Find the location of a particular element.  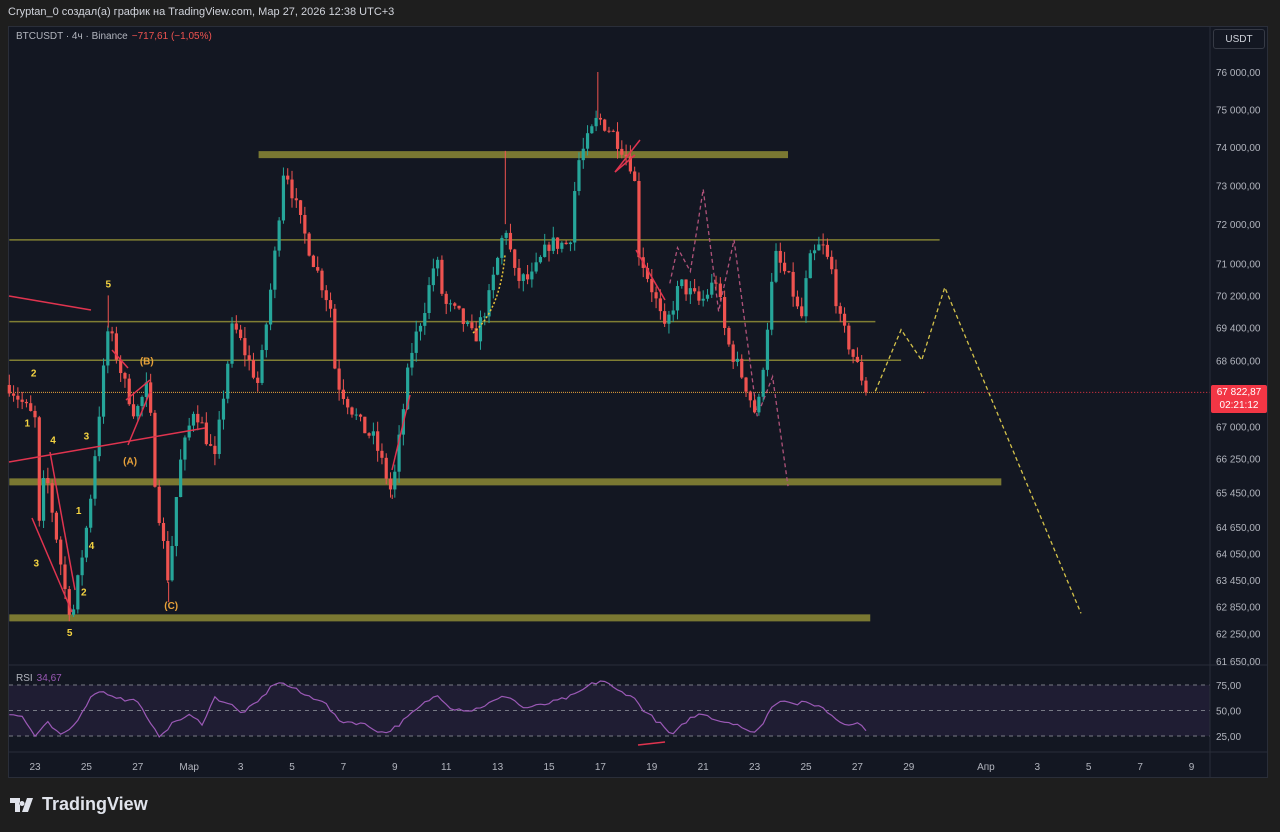

rsi-pane is located at coordinates (638, 701).